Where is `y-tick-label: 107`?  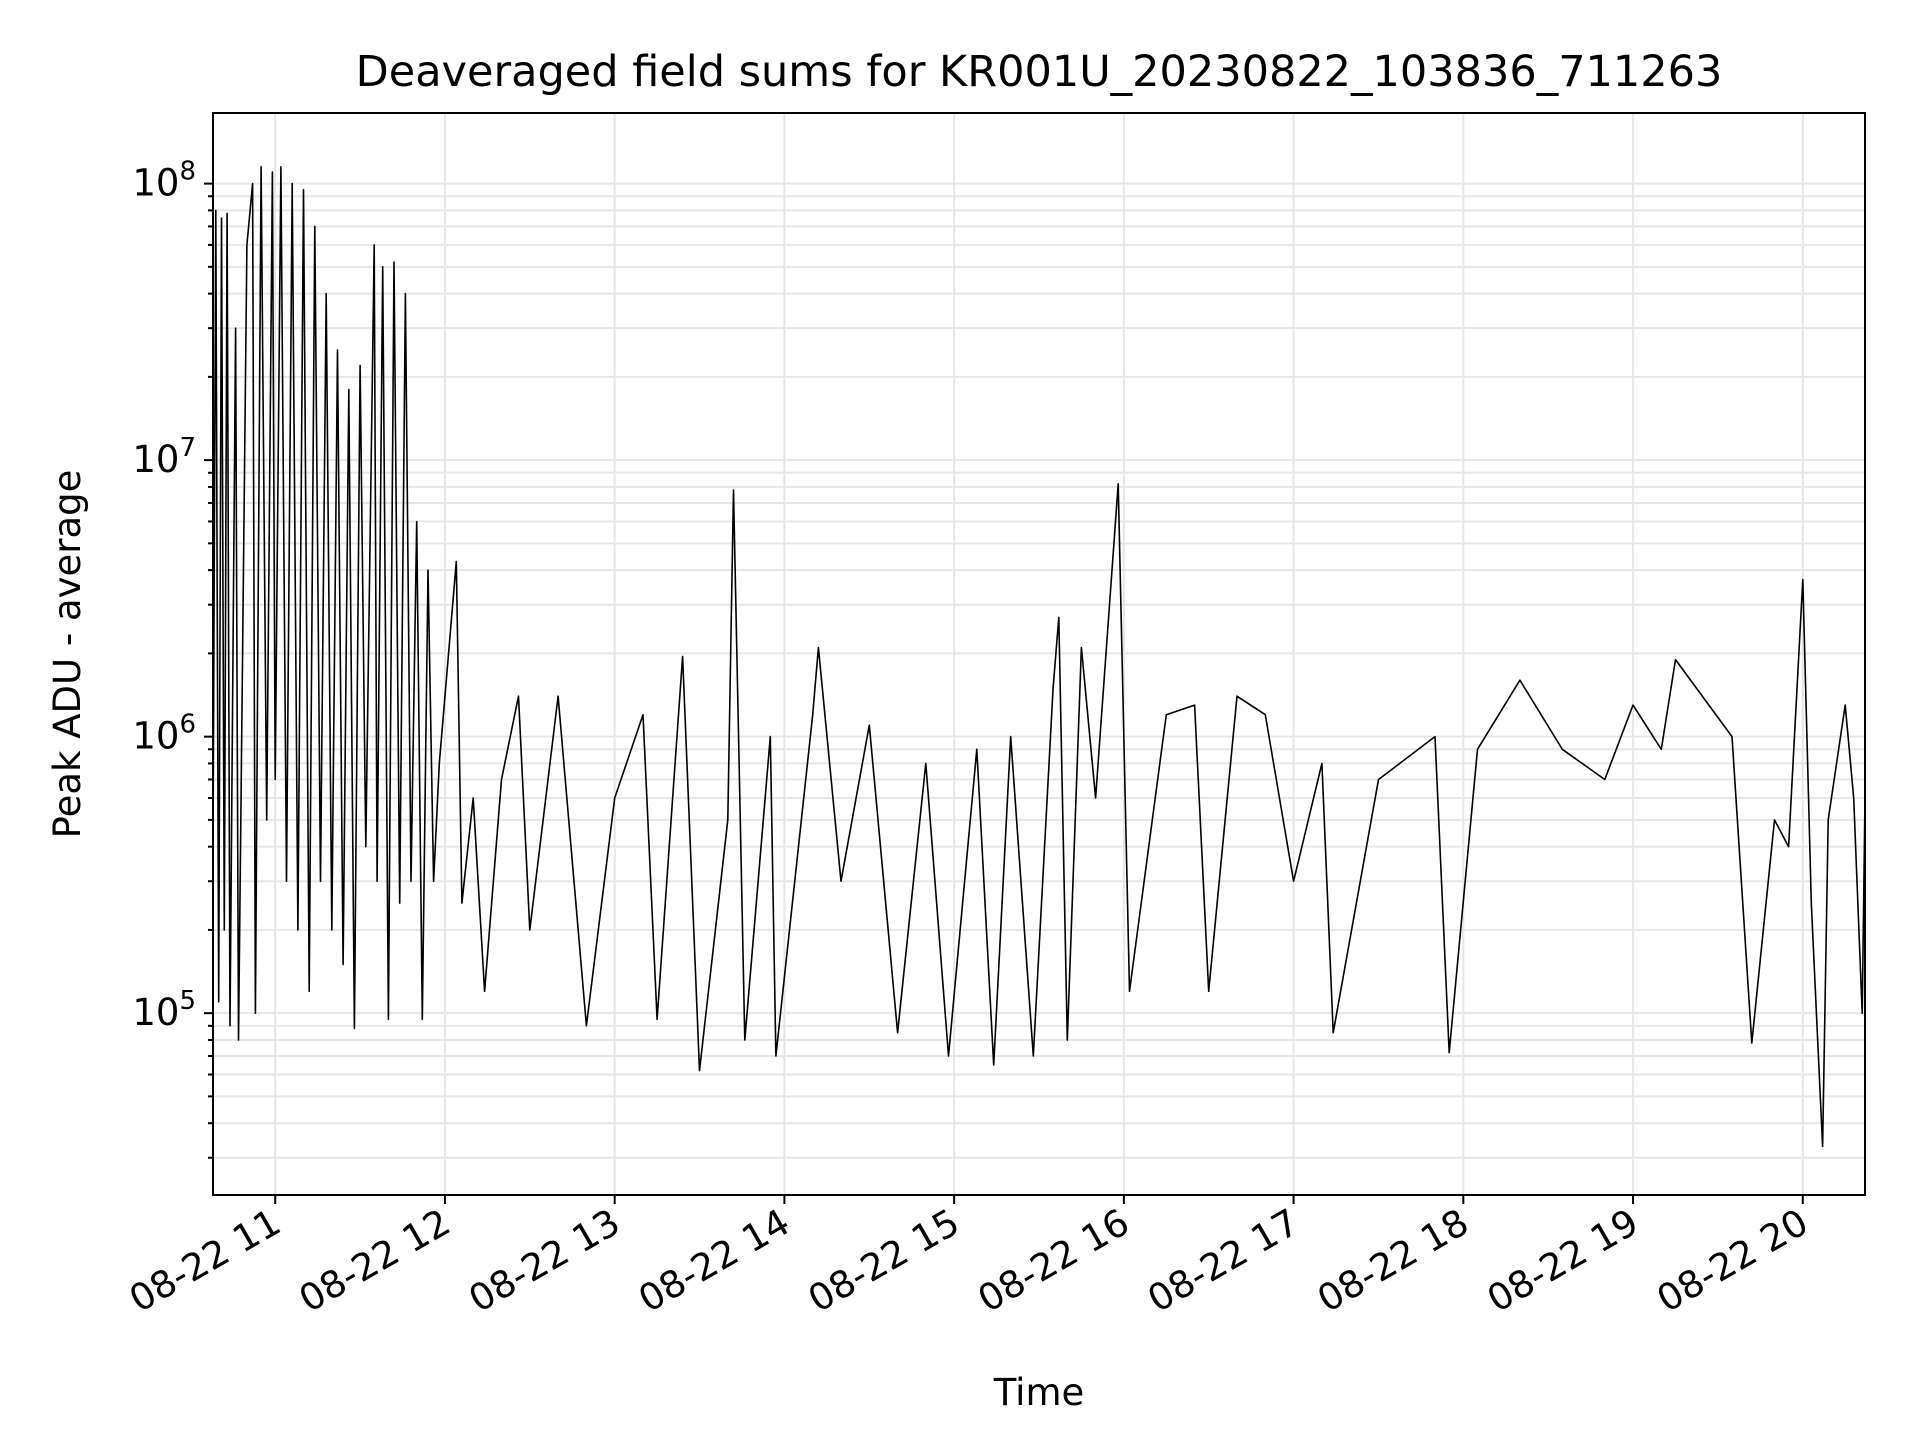 y-tick-label: 107 is located at coordinates (164, 457).